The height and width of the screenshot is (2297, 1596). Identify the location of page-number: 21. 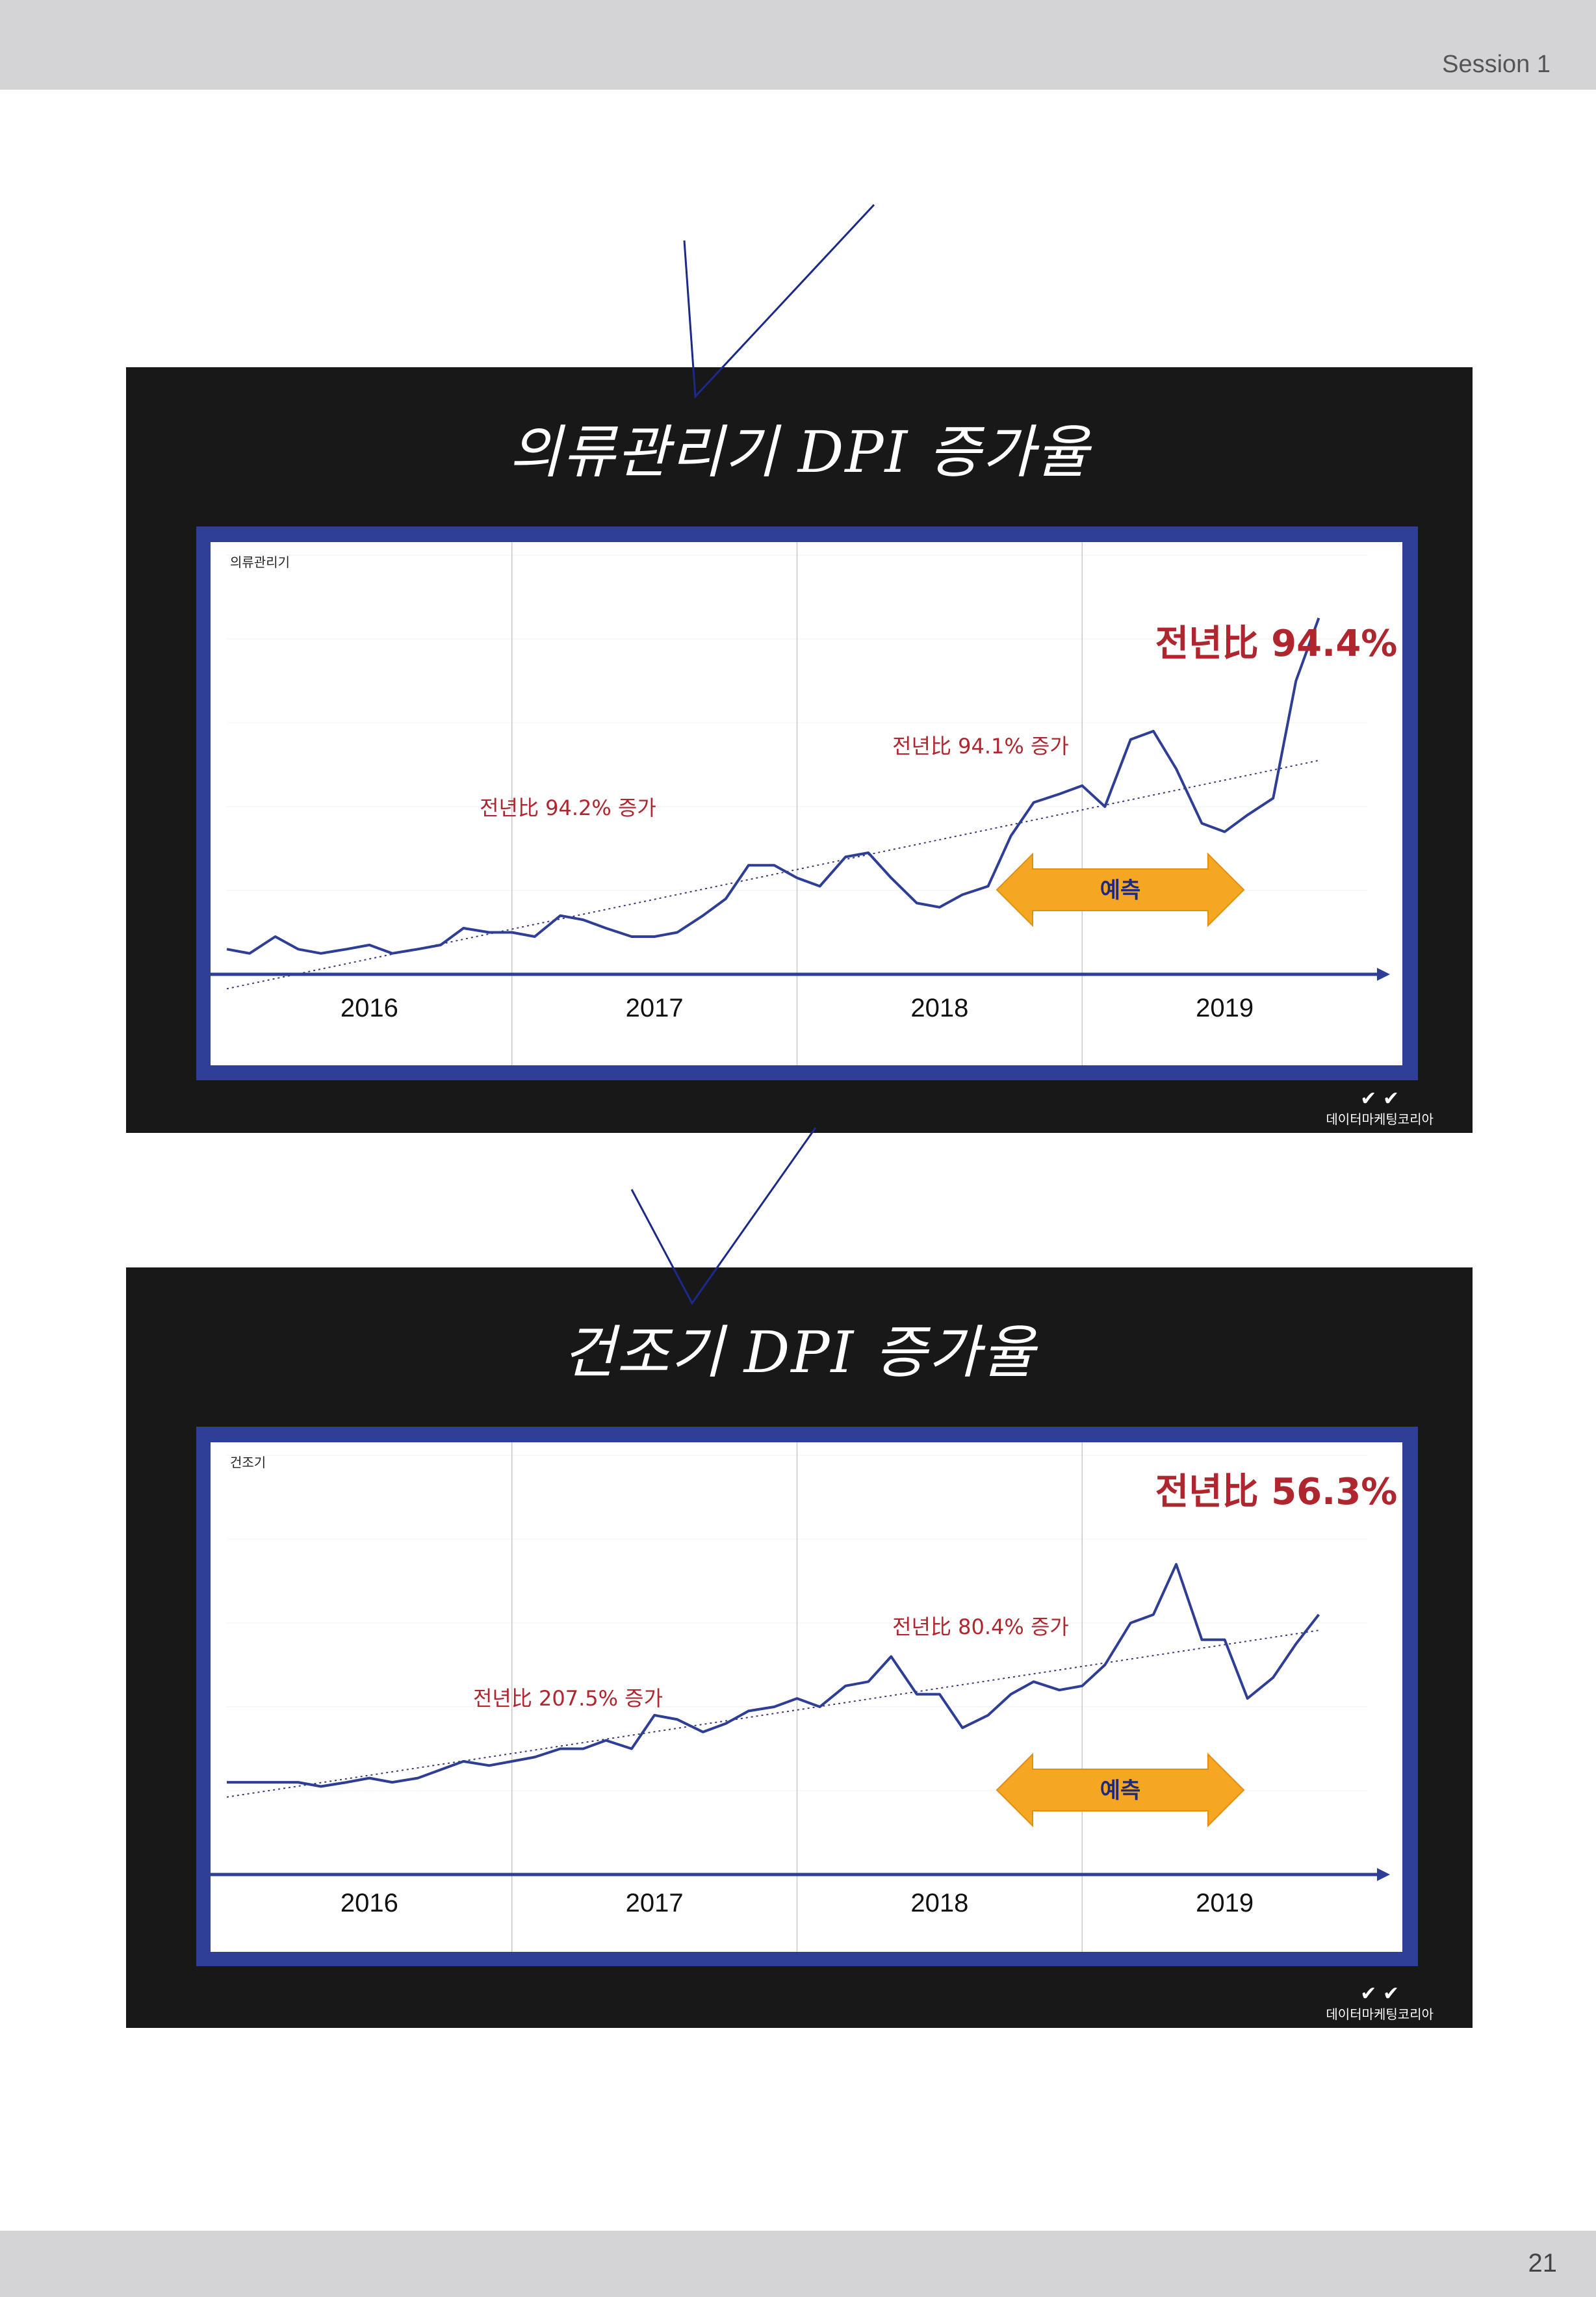
(1543, 2263).